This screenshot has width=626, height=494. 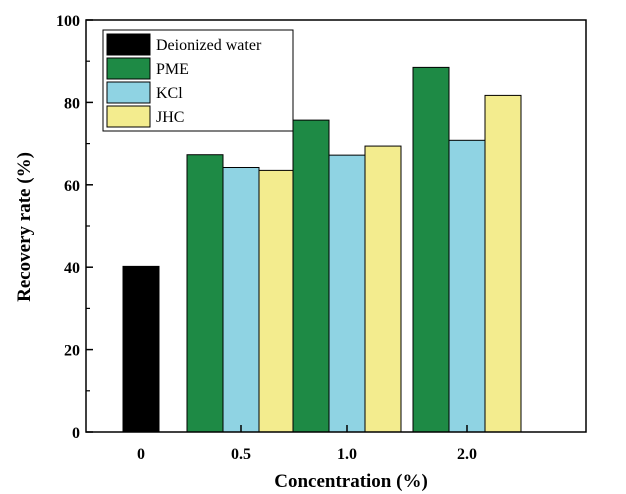 What do you see at coordinates (172, 69) in the screenshot?
I see `legend-label: PME` at bounding box center [172, 69].